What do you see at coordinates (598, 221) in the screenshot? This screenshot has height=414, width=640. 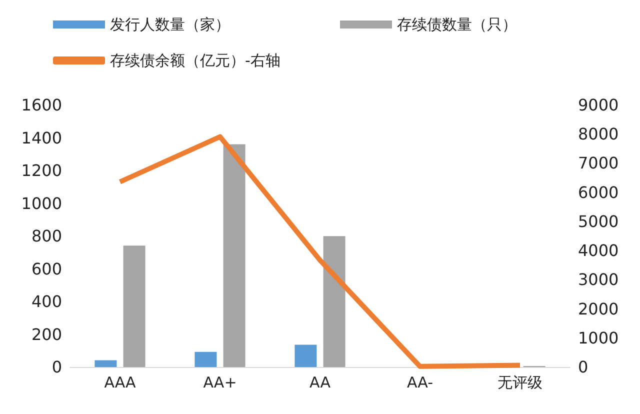 I see `y2-tick-label: 5000` at bounding box center [598, 221].